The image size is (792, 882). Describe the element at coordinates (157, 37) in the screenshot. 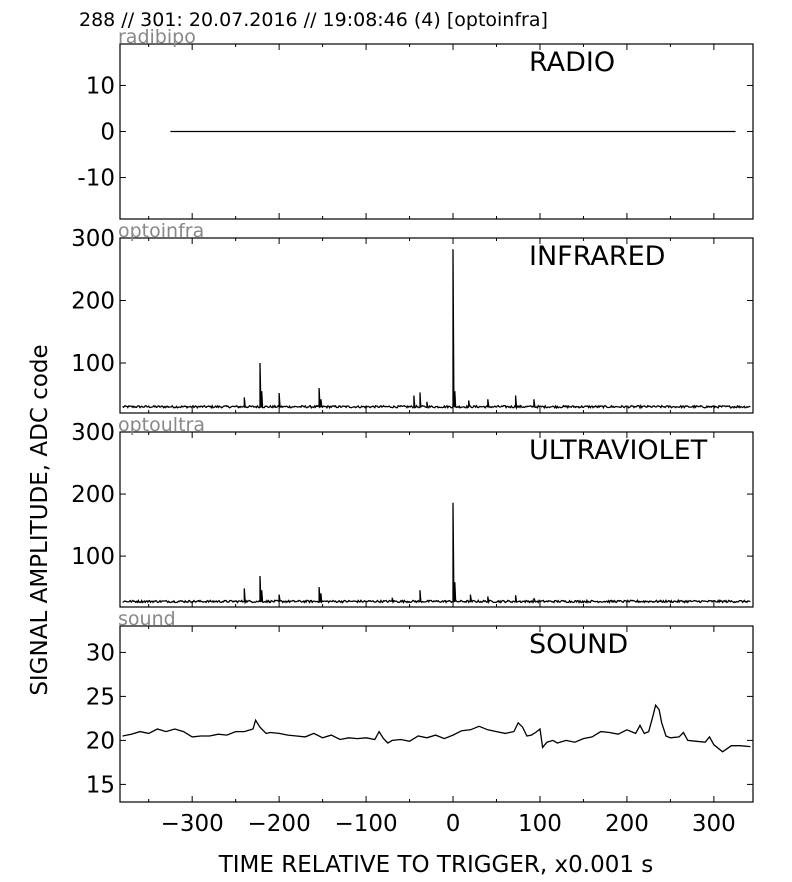

I see `panel-tag: radibipo` at that location.